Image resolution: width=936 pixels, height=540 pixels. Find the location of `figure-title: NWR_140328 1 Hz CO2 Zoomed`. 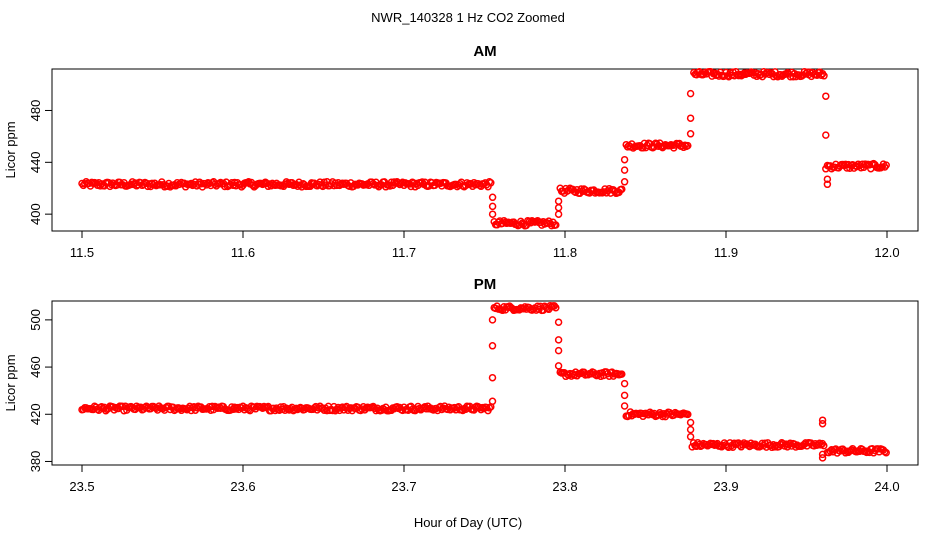

figure-title: NWR_140328 1 Hz CO2 Zoomed is located at coordinates (468, 17).